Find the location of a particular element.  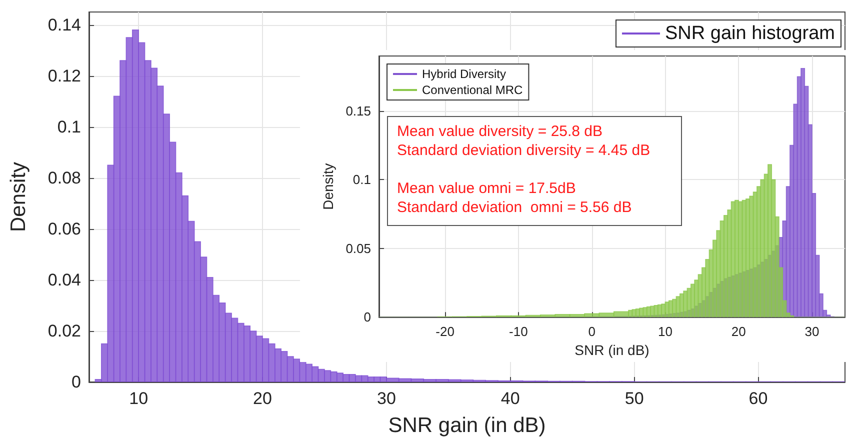

legend-label: Conventional MRC is located at coordinates (473, 90).